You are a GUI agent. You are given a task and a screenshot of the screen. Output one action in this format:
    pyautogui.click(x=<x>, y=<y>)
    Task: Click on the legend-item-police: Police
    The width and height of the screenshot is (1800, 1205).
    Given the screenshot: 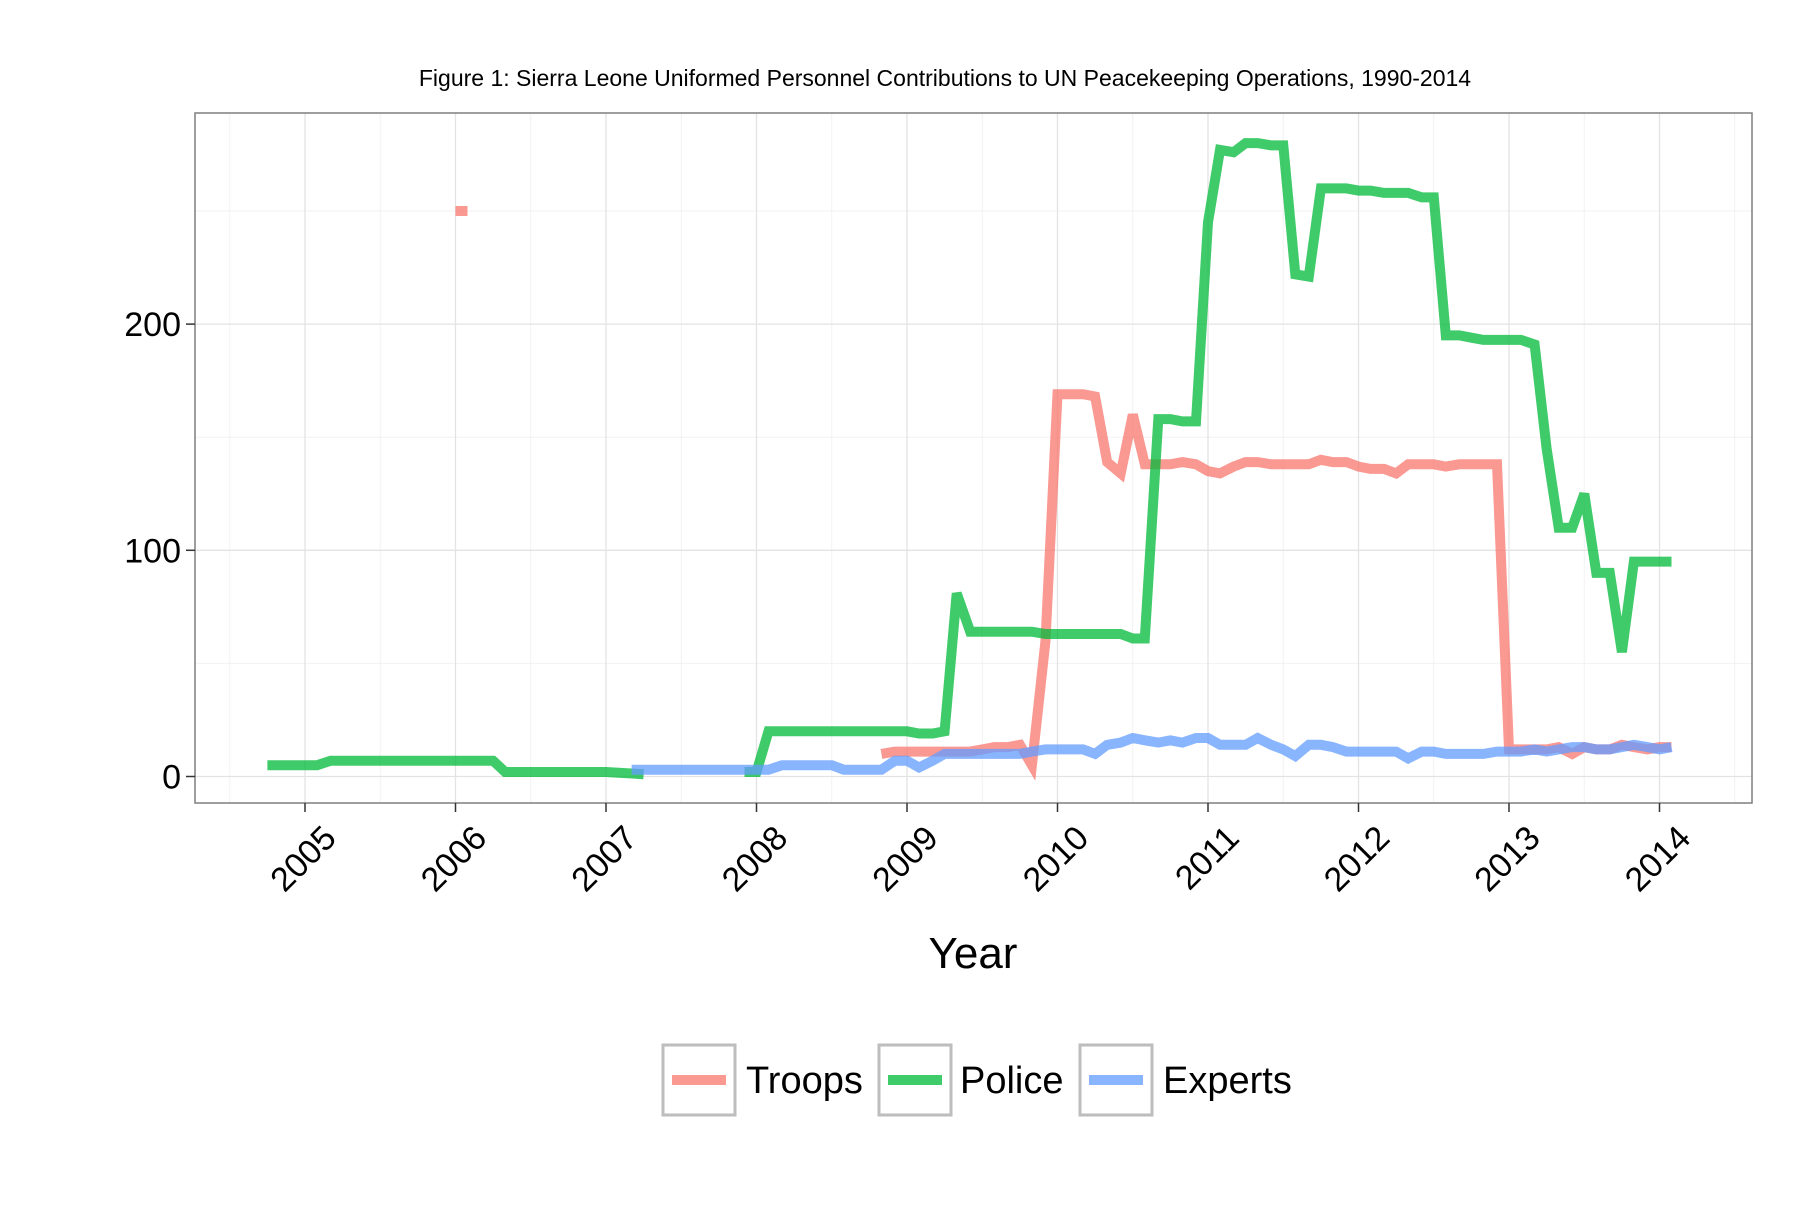 What is the action you would take?
    pyautogui.click(x=970, y=1080)
    